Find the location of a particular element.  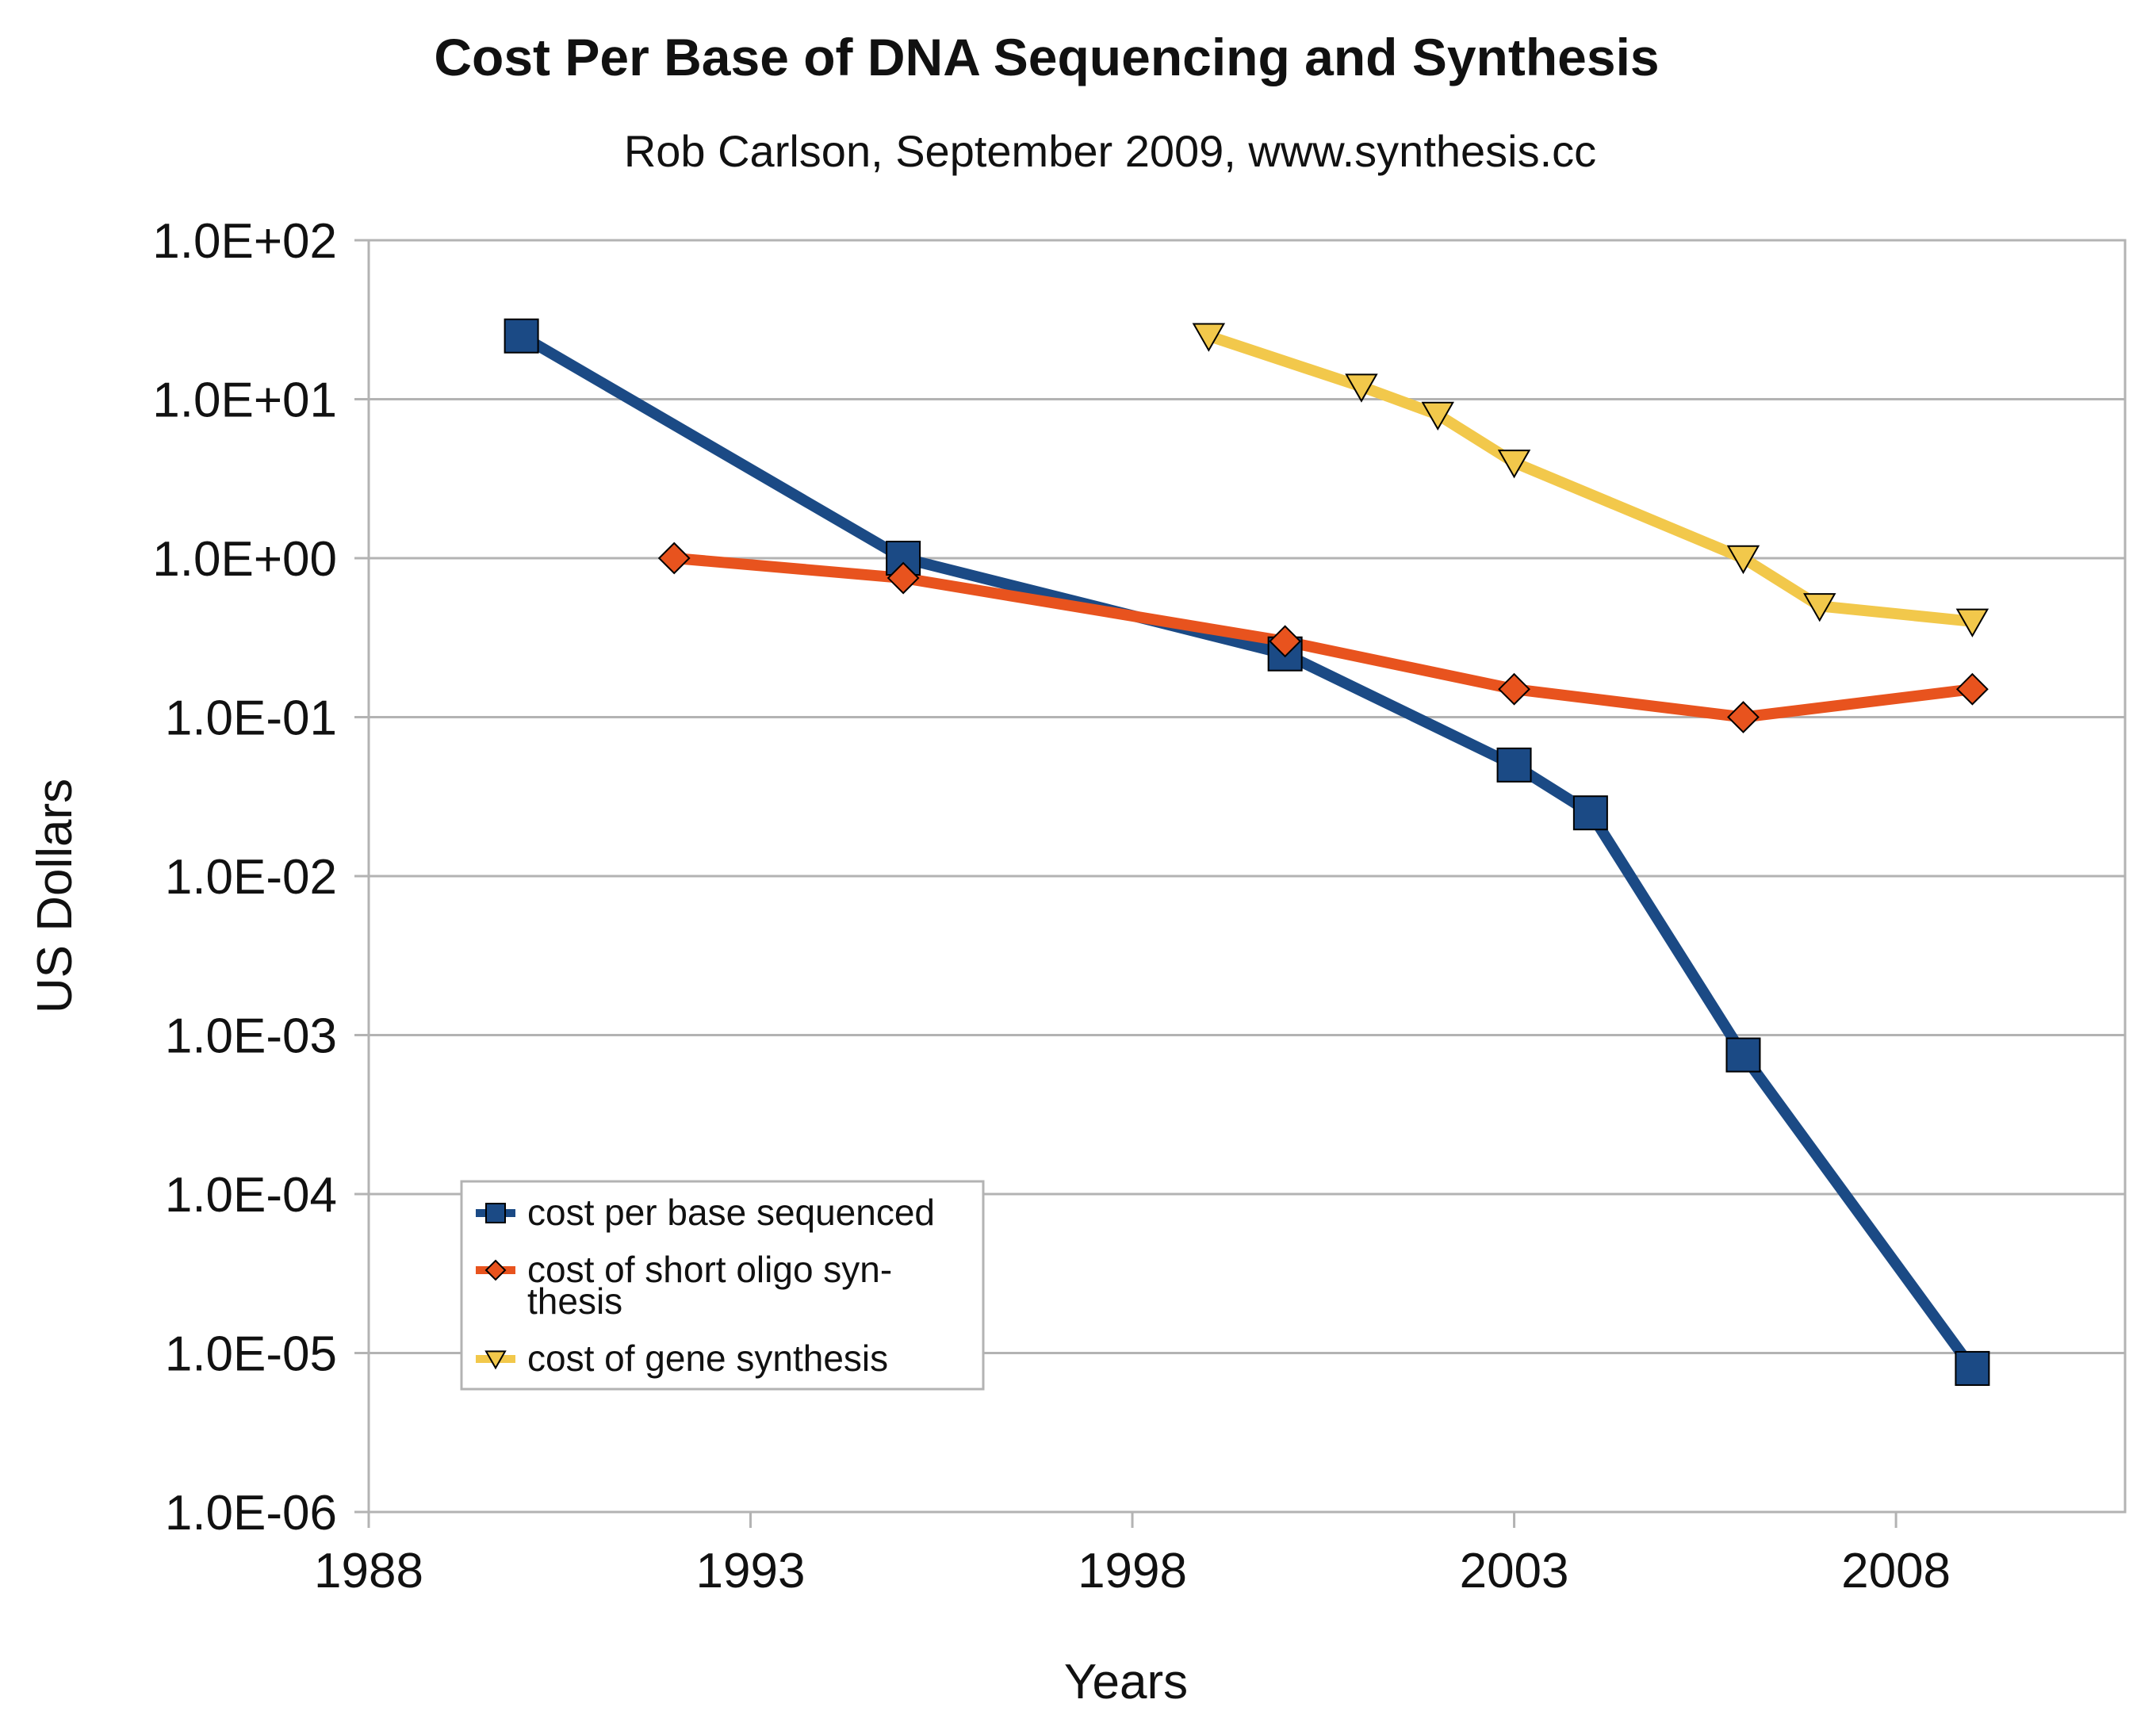

x-tick-label: 1998 is located at coordinates (1132, 1571).